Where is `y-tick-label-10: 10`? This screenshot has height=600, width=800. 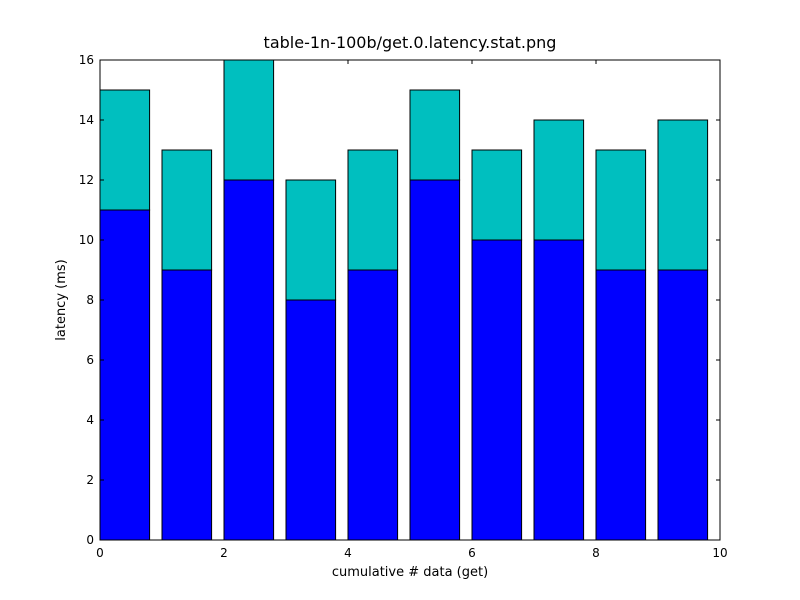
y-tick-label-10: 10 is located at coordinates (86, 240).